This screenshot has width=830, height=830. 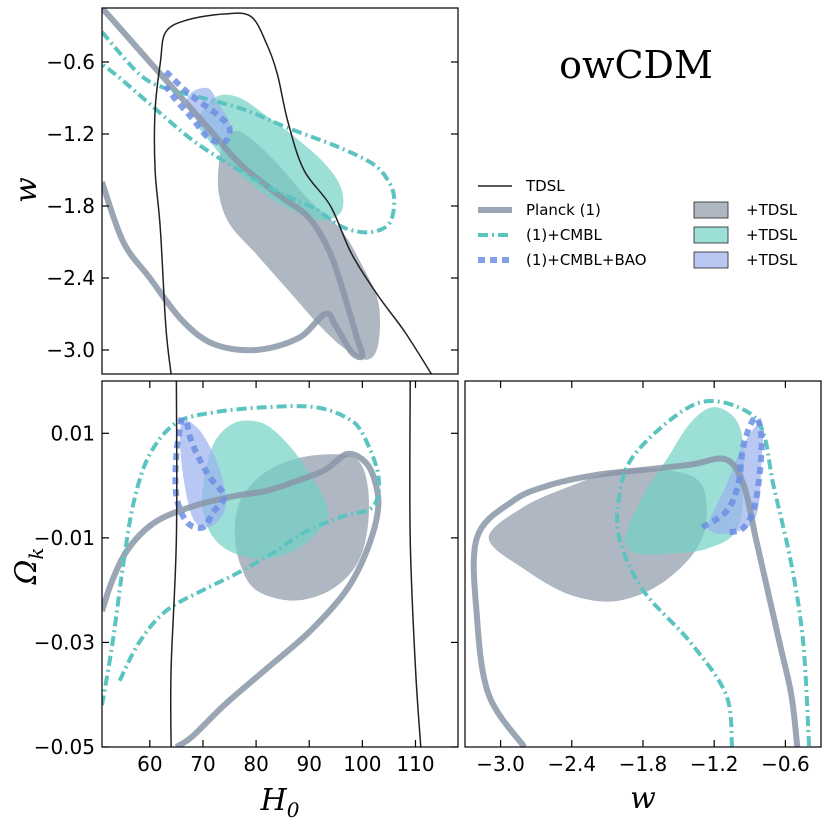 What do you see at coordinates (772, 210) in the screenshot?
I see `legend-label-planck-tdsl: +TDSL` at bounding box center [772, 210].